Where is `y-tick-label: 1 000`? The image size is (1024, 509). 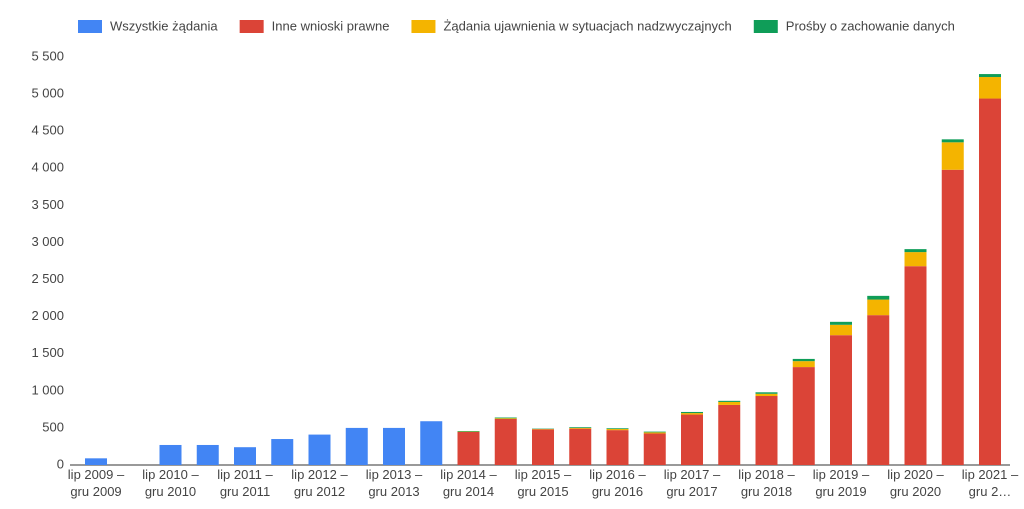 y-tick-label: 1 000 is located at coordinates (47, 389).